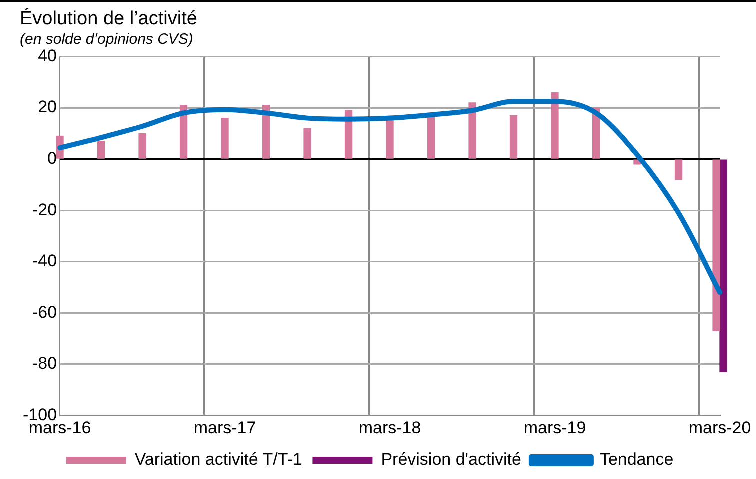  I want to click on legend-label: Variation activité T/T-1, so click(218, 460).